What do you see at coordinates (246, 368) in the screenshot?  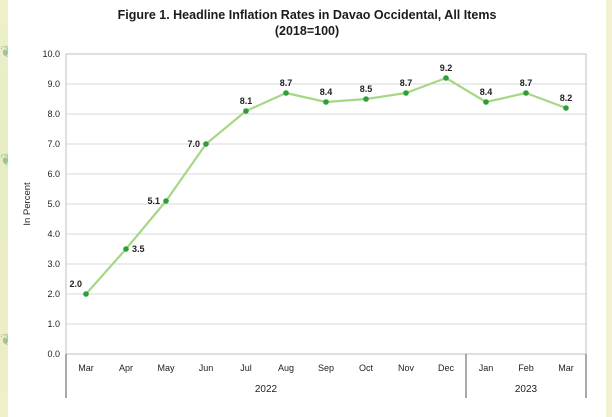 I see `x-tick-label: Jul` at bounding box center [246, 368].